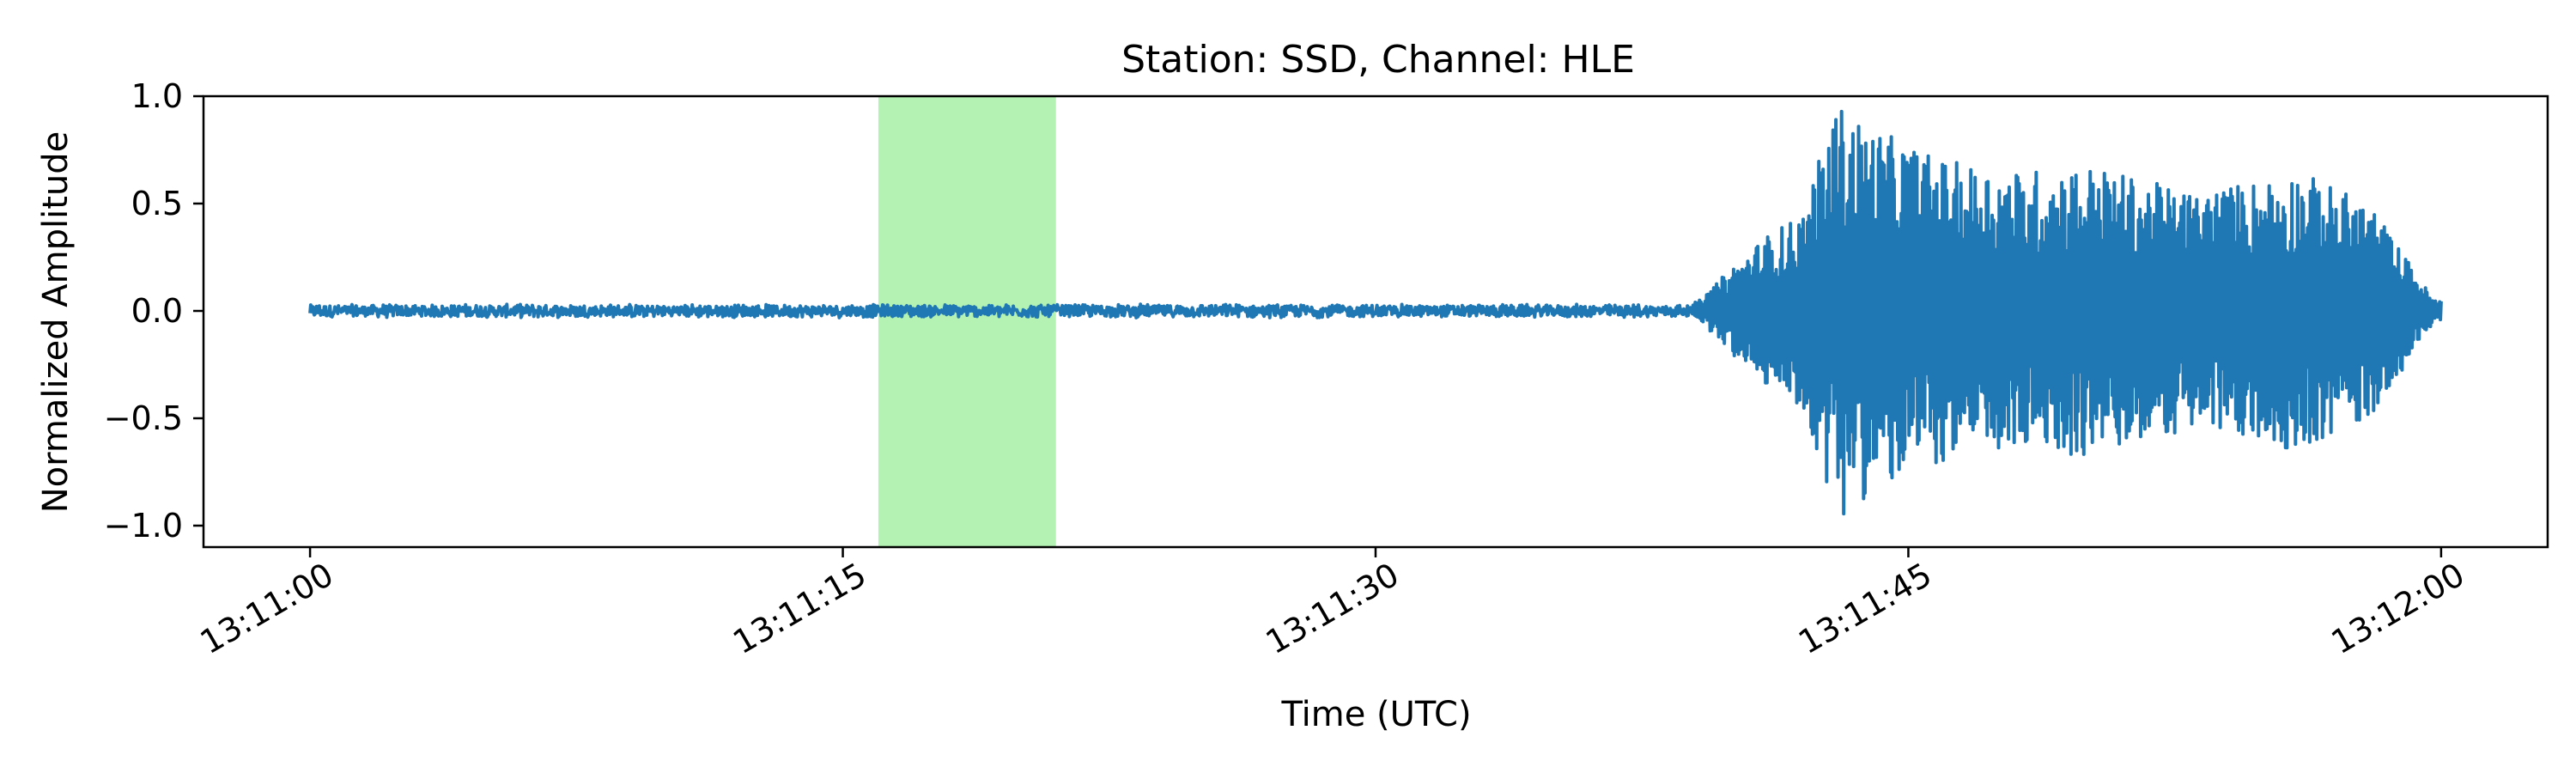 The image size is (2576, 773). I want to click on x-tick-label: 13:11:45, so click(1865, 608).